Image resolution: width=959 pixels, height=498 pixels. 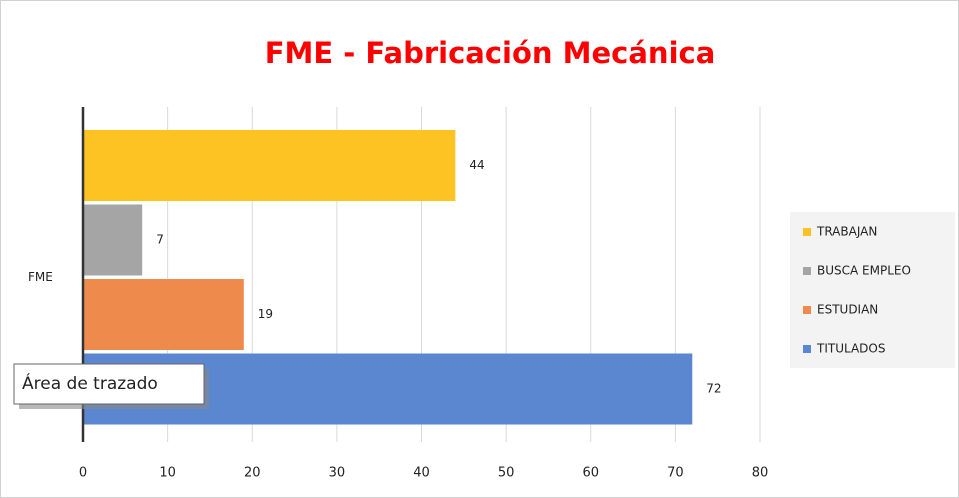 I want to click on x-tick-label: 10, so click(x=167, y=473).